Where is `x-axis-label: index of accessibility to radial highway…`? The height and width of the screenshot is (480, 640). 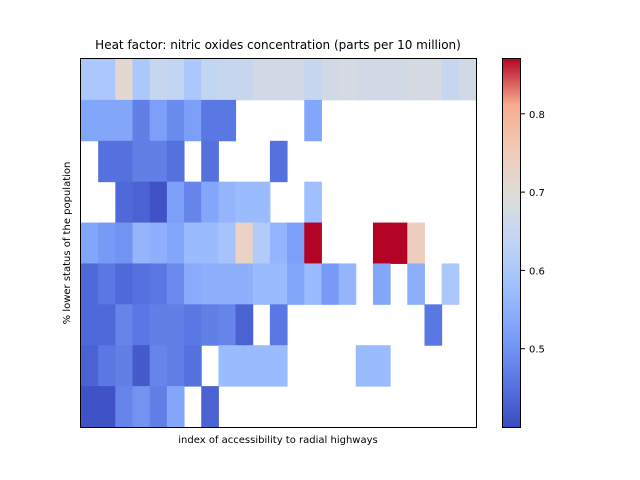 x-axis-label: index of accessibility to radial highway… is located at coordinates (277, 440).